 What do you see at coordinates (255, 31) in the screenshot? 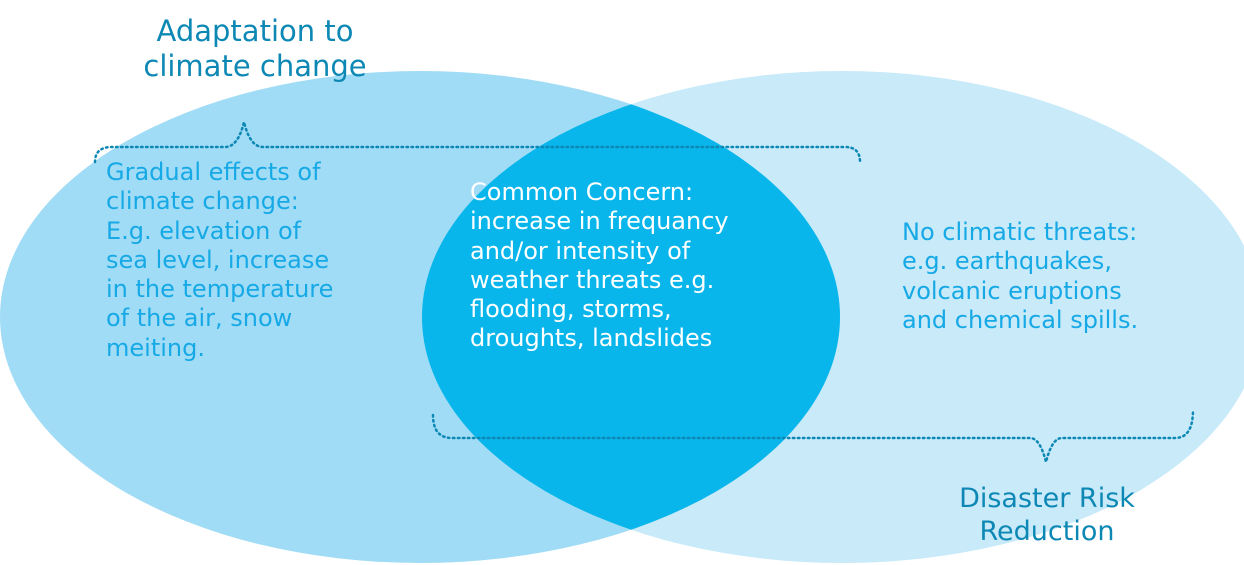
I see `left-set-title-line: Adaptation to` at bounding box center [255, 31].